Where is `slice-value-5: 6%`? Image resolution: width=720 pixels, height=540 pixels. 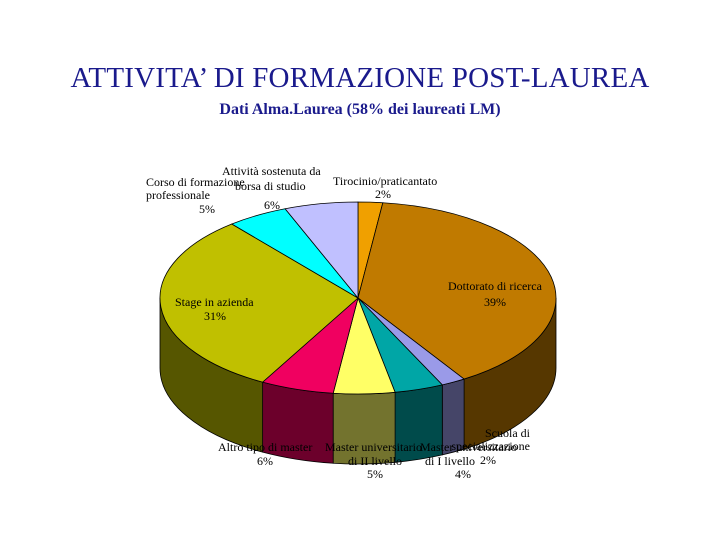
slice-value-5: 6% is located at coordinates (265, 461).